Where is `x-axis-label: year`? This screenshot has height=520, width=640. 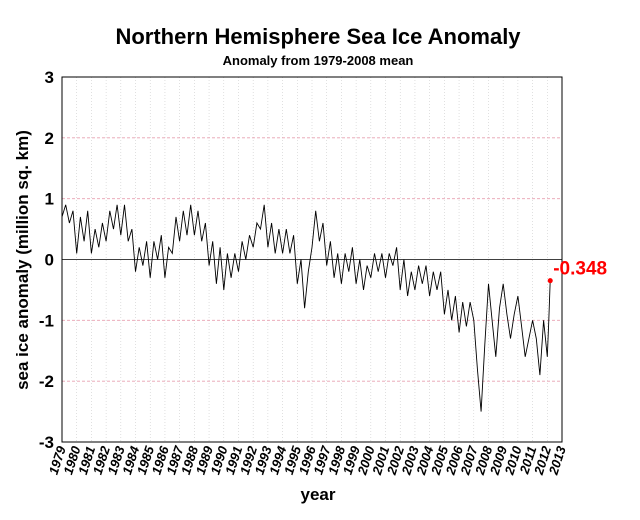 x-axis-label: year is located at coordinates (318, 494).